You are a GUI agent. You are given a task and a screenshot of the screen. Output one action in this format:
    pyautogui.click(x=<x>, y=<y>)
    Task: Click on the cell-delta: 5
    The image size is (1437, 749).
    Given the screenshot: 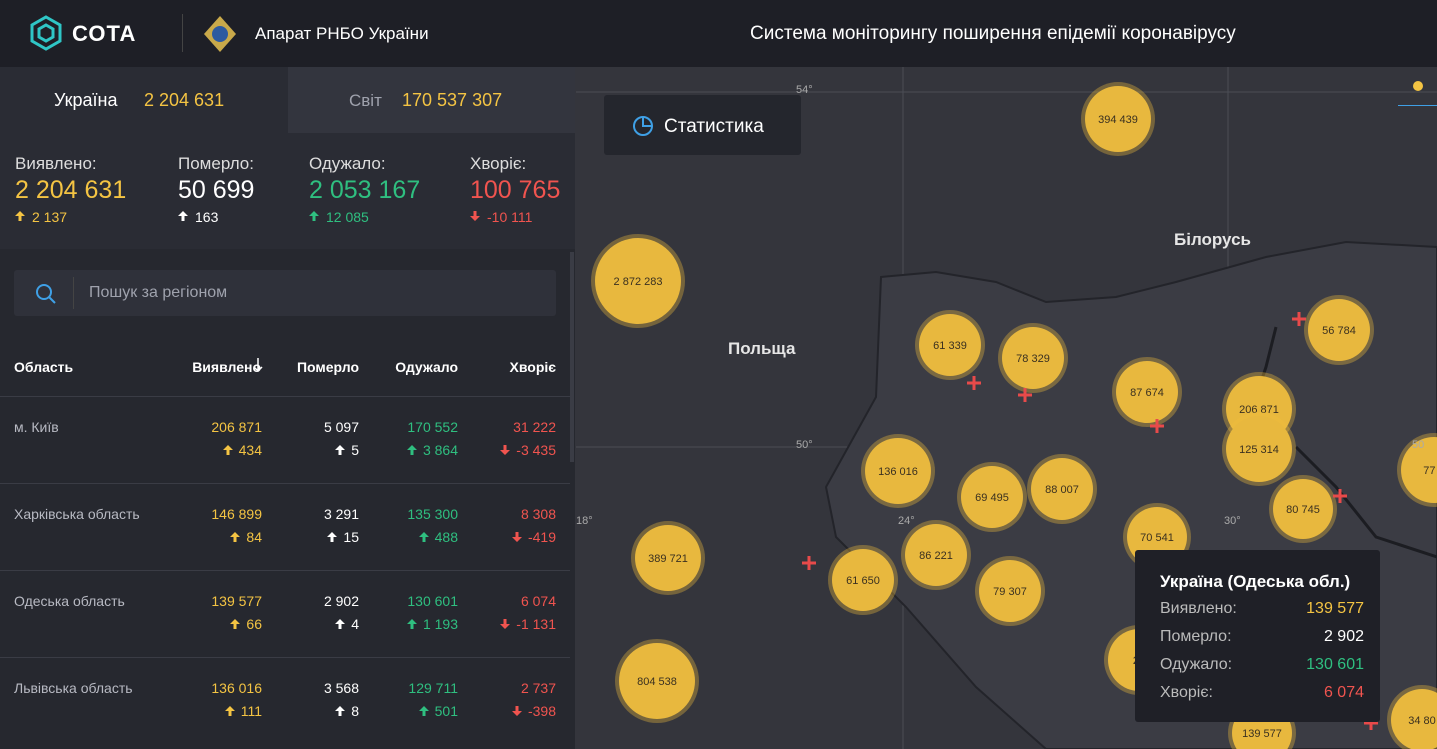 What is the action you would take?
    pyautogui.click(x=355, y=450)
    